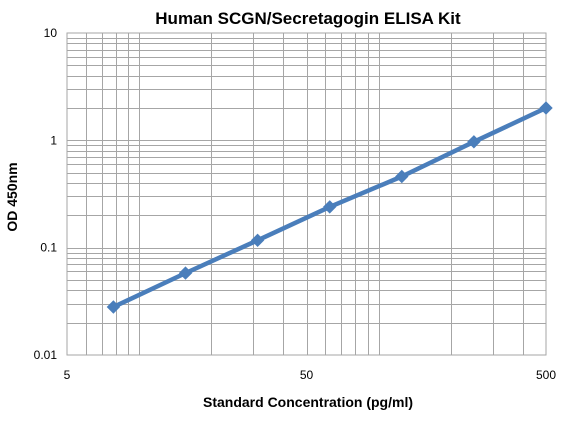 The width and height of the screenshot is (571, 423). I want to click on x-tick-label: 5, so click(67, 375).